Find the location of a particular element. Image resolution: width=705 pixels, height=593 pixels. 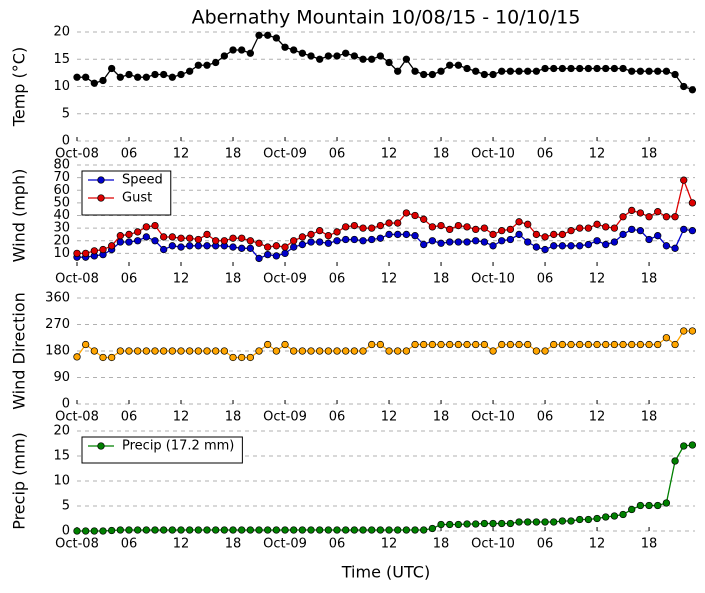

y-tick-label: 10 is located at coordinates (61, 253).